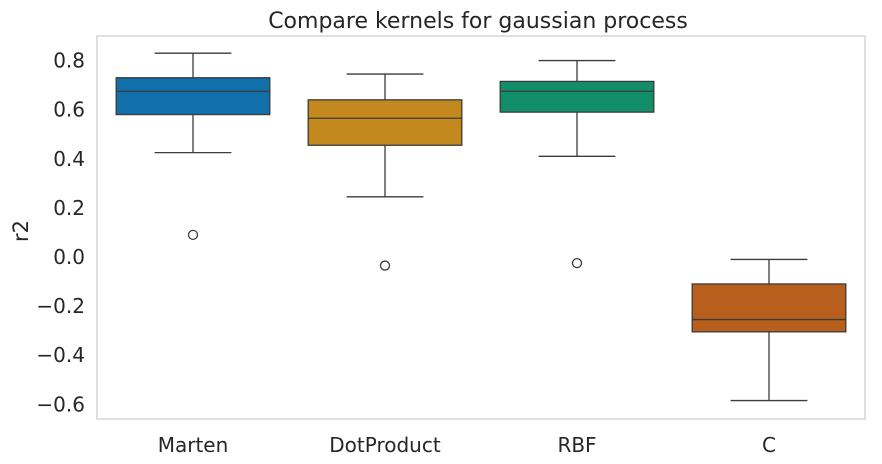 This screenshot has height=464, width=882. I want to click on x-tick-label: C, so click(769, 445).